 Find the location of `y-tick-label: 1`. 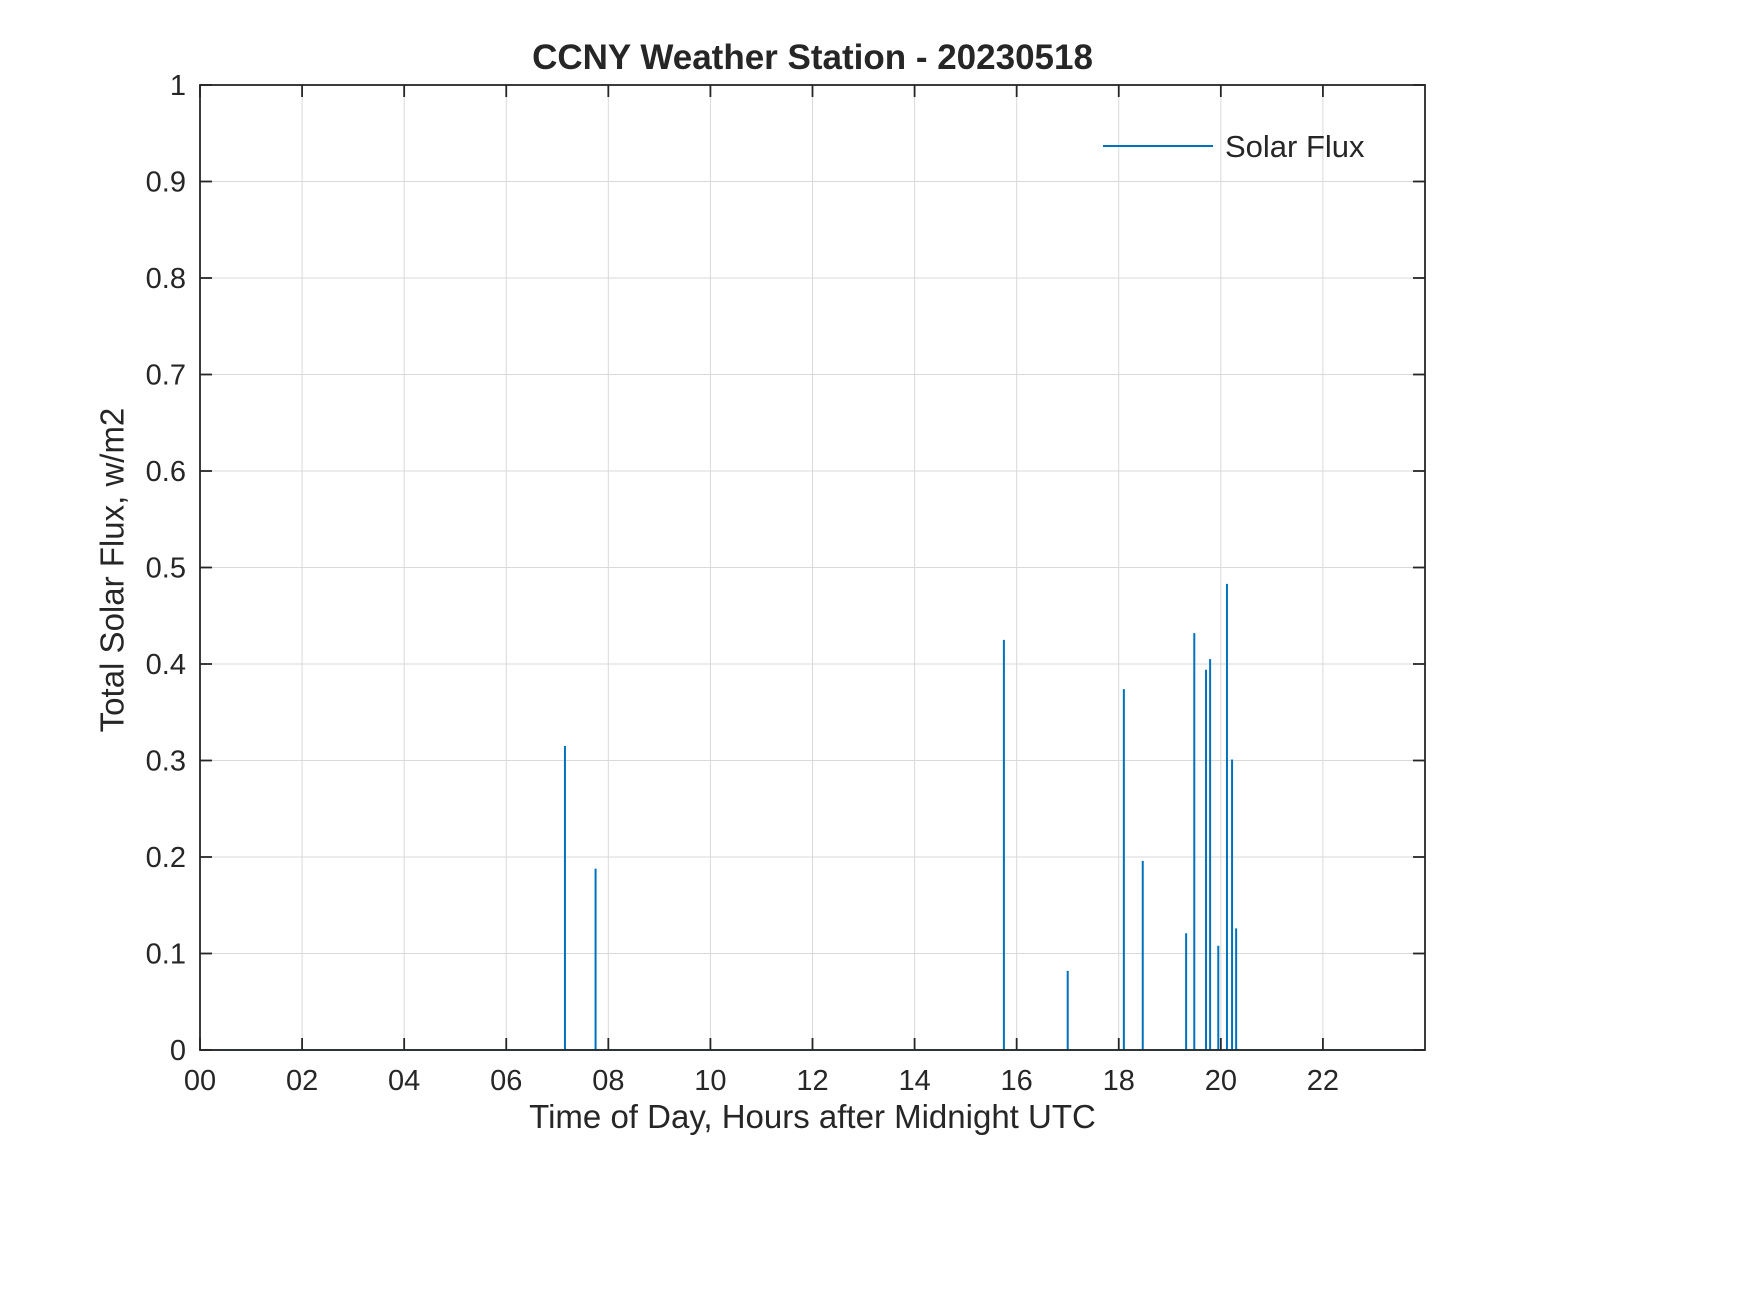

y-tick-label: 1 is located at coordinates (178, 86).